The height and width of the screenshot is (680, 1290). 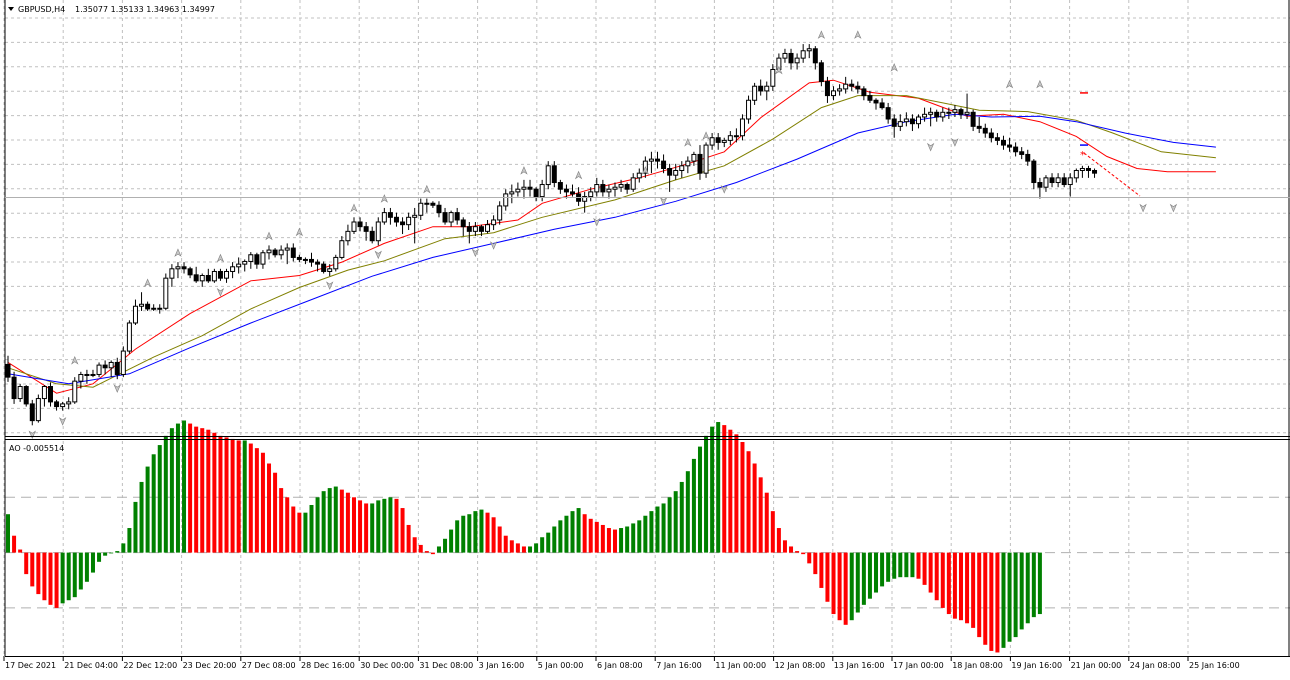 I want to click on time-label: 28 Dec 16:00, so click(x=328, y=665).